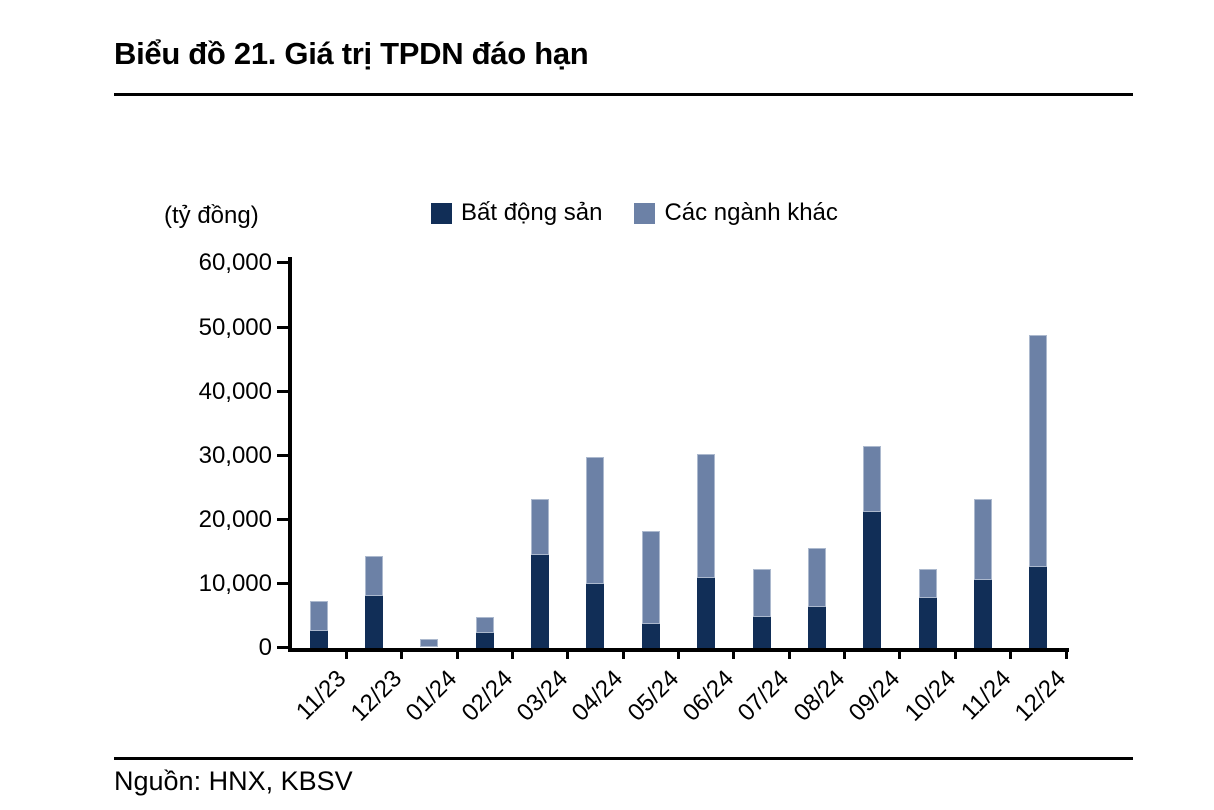 This screenshot has width=1214, height=810. Describe the element at coordinates (645, 213) in the screenshot. I see `legend-swatch-other-sectors` at that location.